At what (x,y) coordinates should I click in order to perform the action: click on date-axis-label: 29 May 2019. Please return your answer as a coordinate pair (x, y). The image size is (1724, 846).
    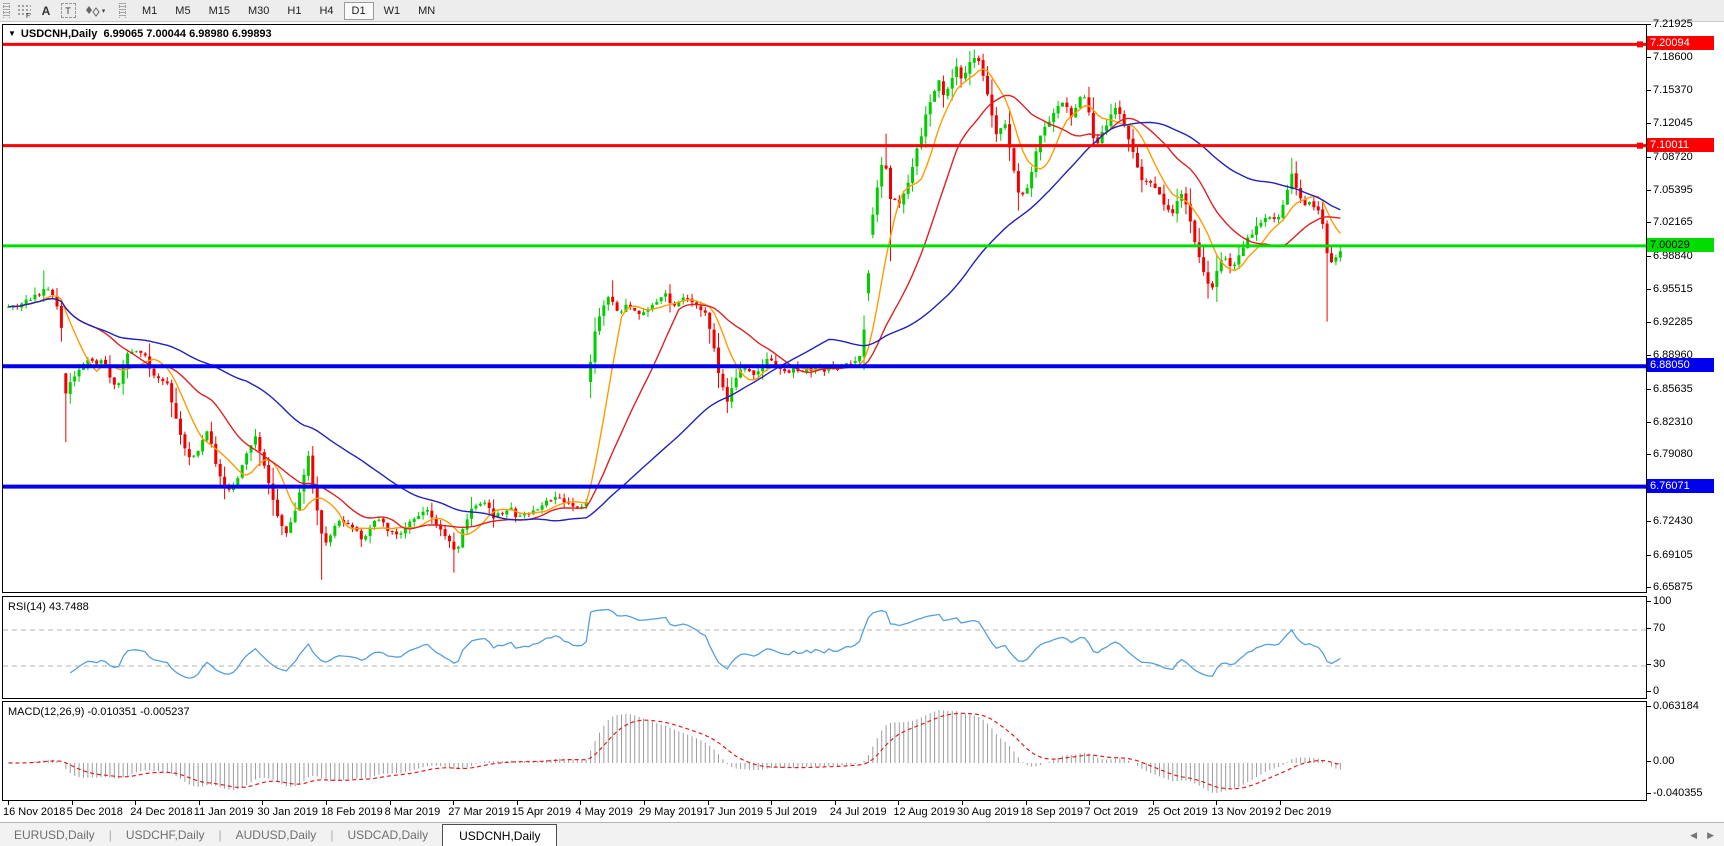
    Looking at the image, I should click on (671, 812).